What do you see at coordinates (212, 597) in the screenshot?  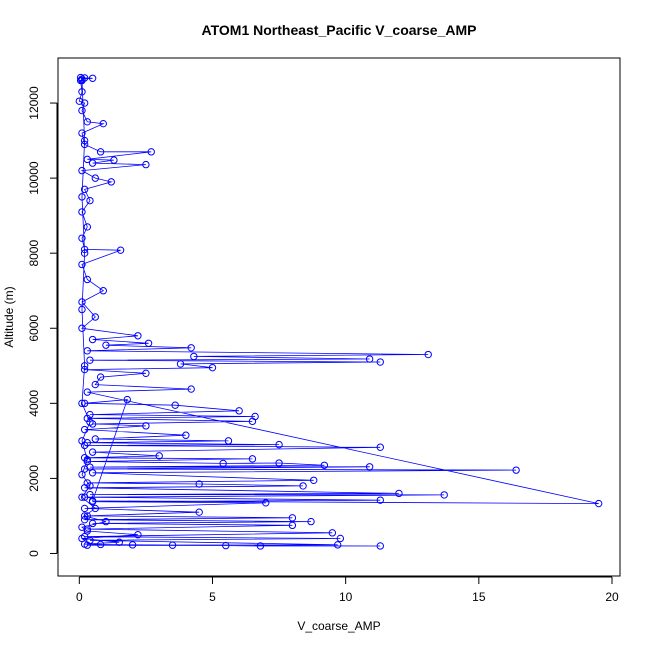 I see `x-tick-label: 5` at bounding box center [212, 597].